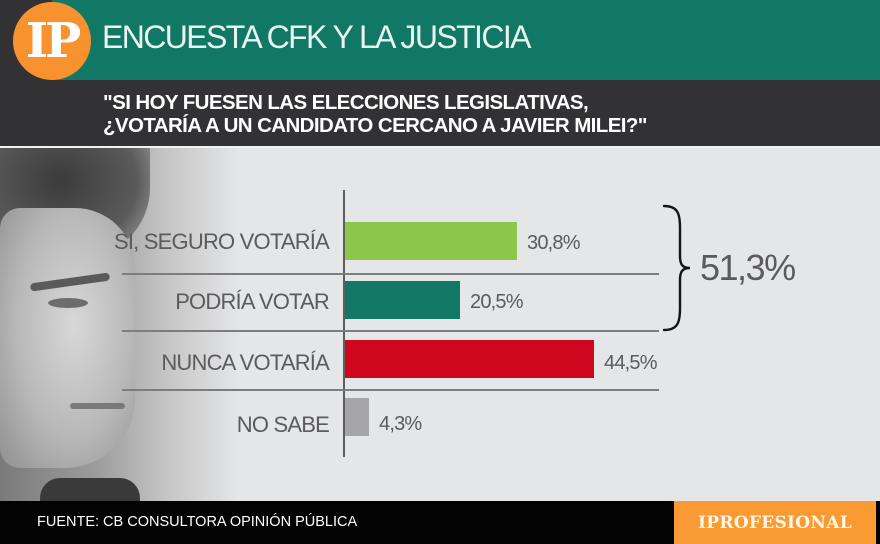  What do you see at coordinates (221, 241) in the screenshot?
I see `category-label: SI, SEGURO VOTARÍA` at bounding box center [221, 241].